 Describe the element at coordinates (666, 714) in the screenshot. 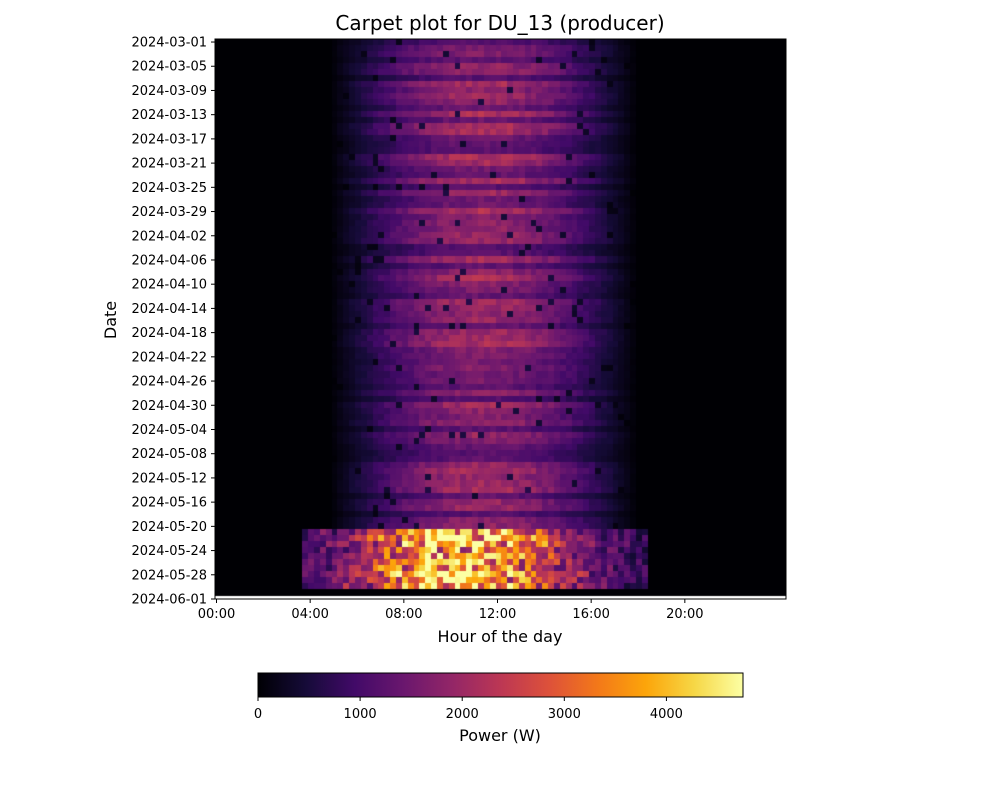

I see `colorbar-tick-label: 4000` at that location.